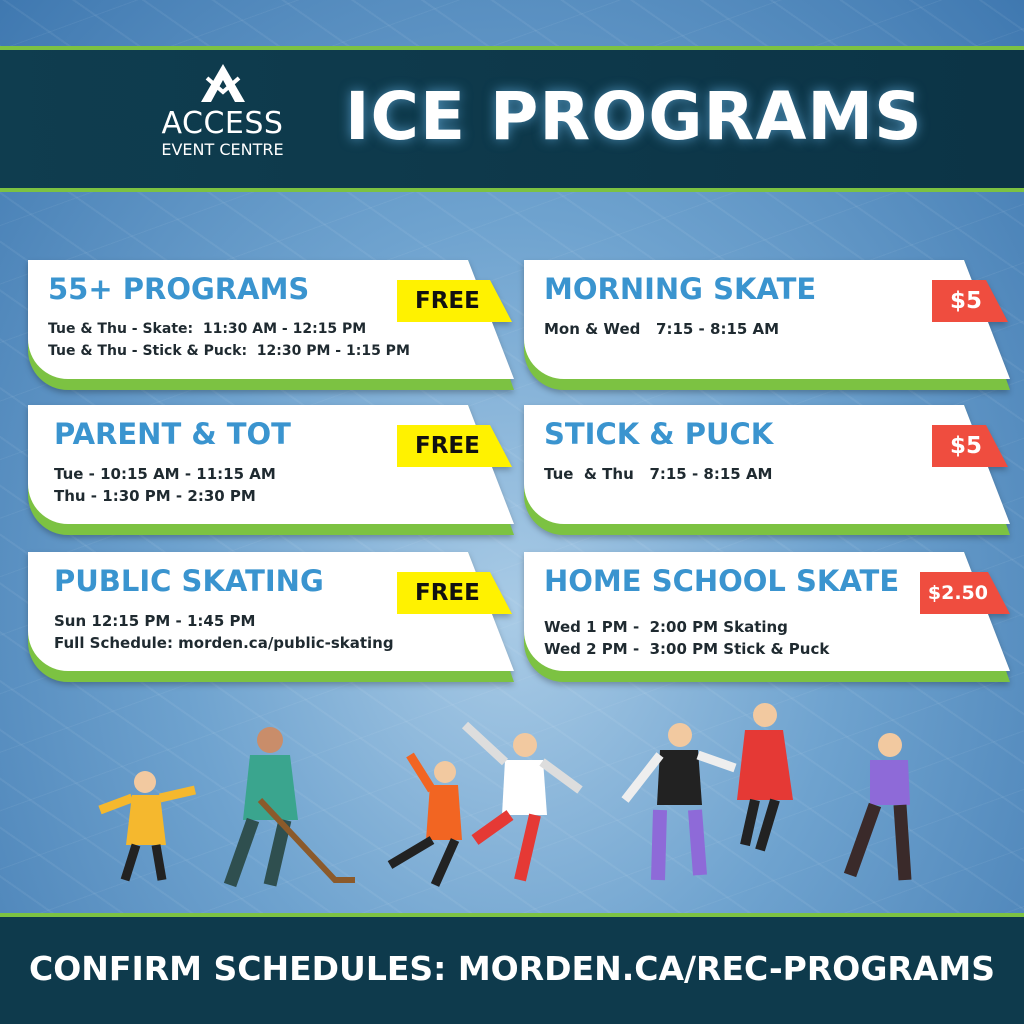 The image size is (1024, 1024). Describe the element at coordinates (155, 496) in the screenshot. I see `schedule-line: Thu - 1:30 PM - 2:30 PM` at that location.